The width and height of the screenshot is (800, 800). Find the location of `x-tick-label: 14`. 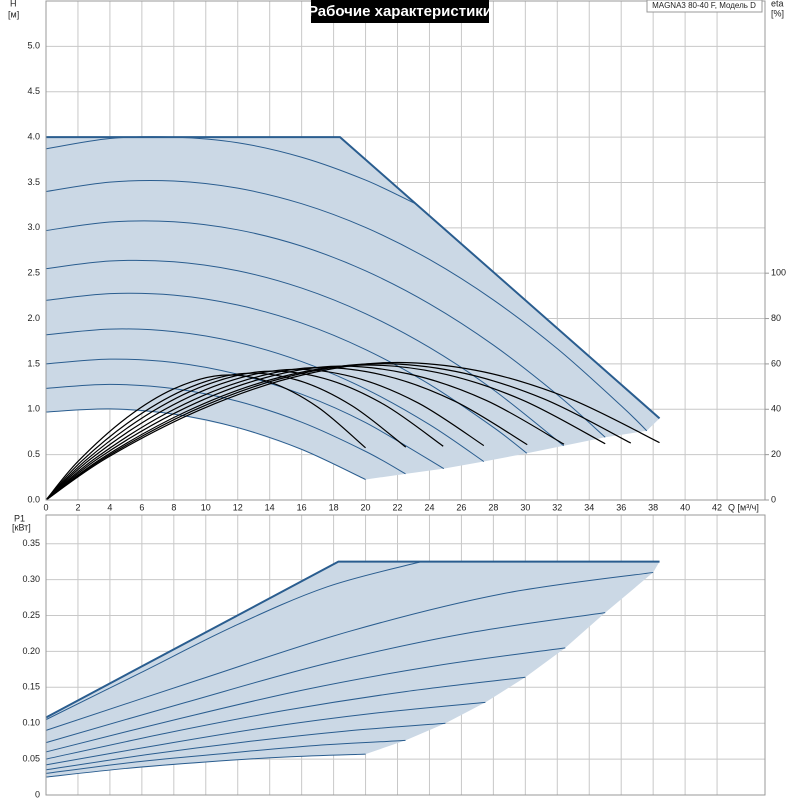

x-tick-label: 14 is located at coordinates (270, 507).